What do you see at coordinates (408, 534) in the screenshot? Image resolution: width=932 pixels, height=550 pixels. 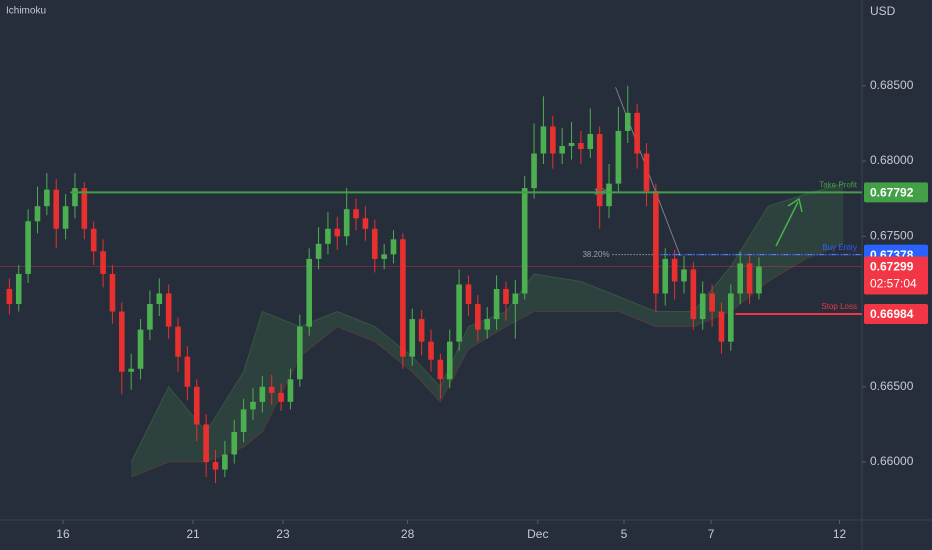 I see `x-tick-label: 28` at bounding box center [408, 534].